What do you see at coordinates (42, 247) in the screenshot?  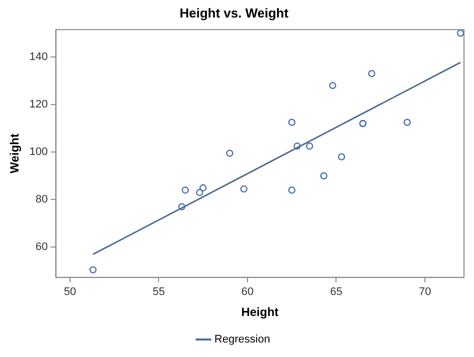 I see `y-tick-label: 60` at bounding box center [42, 247].